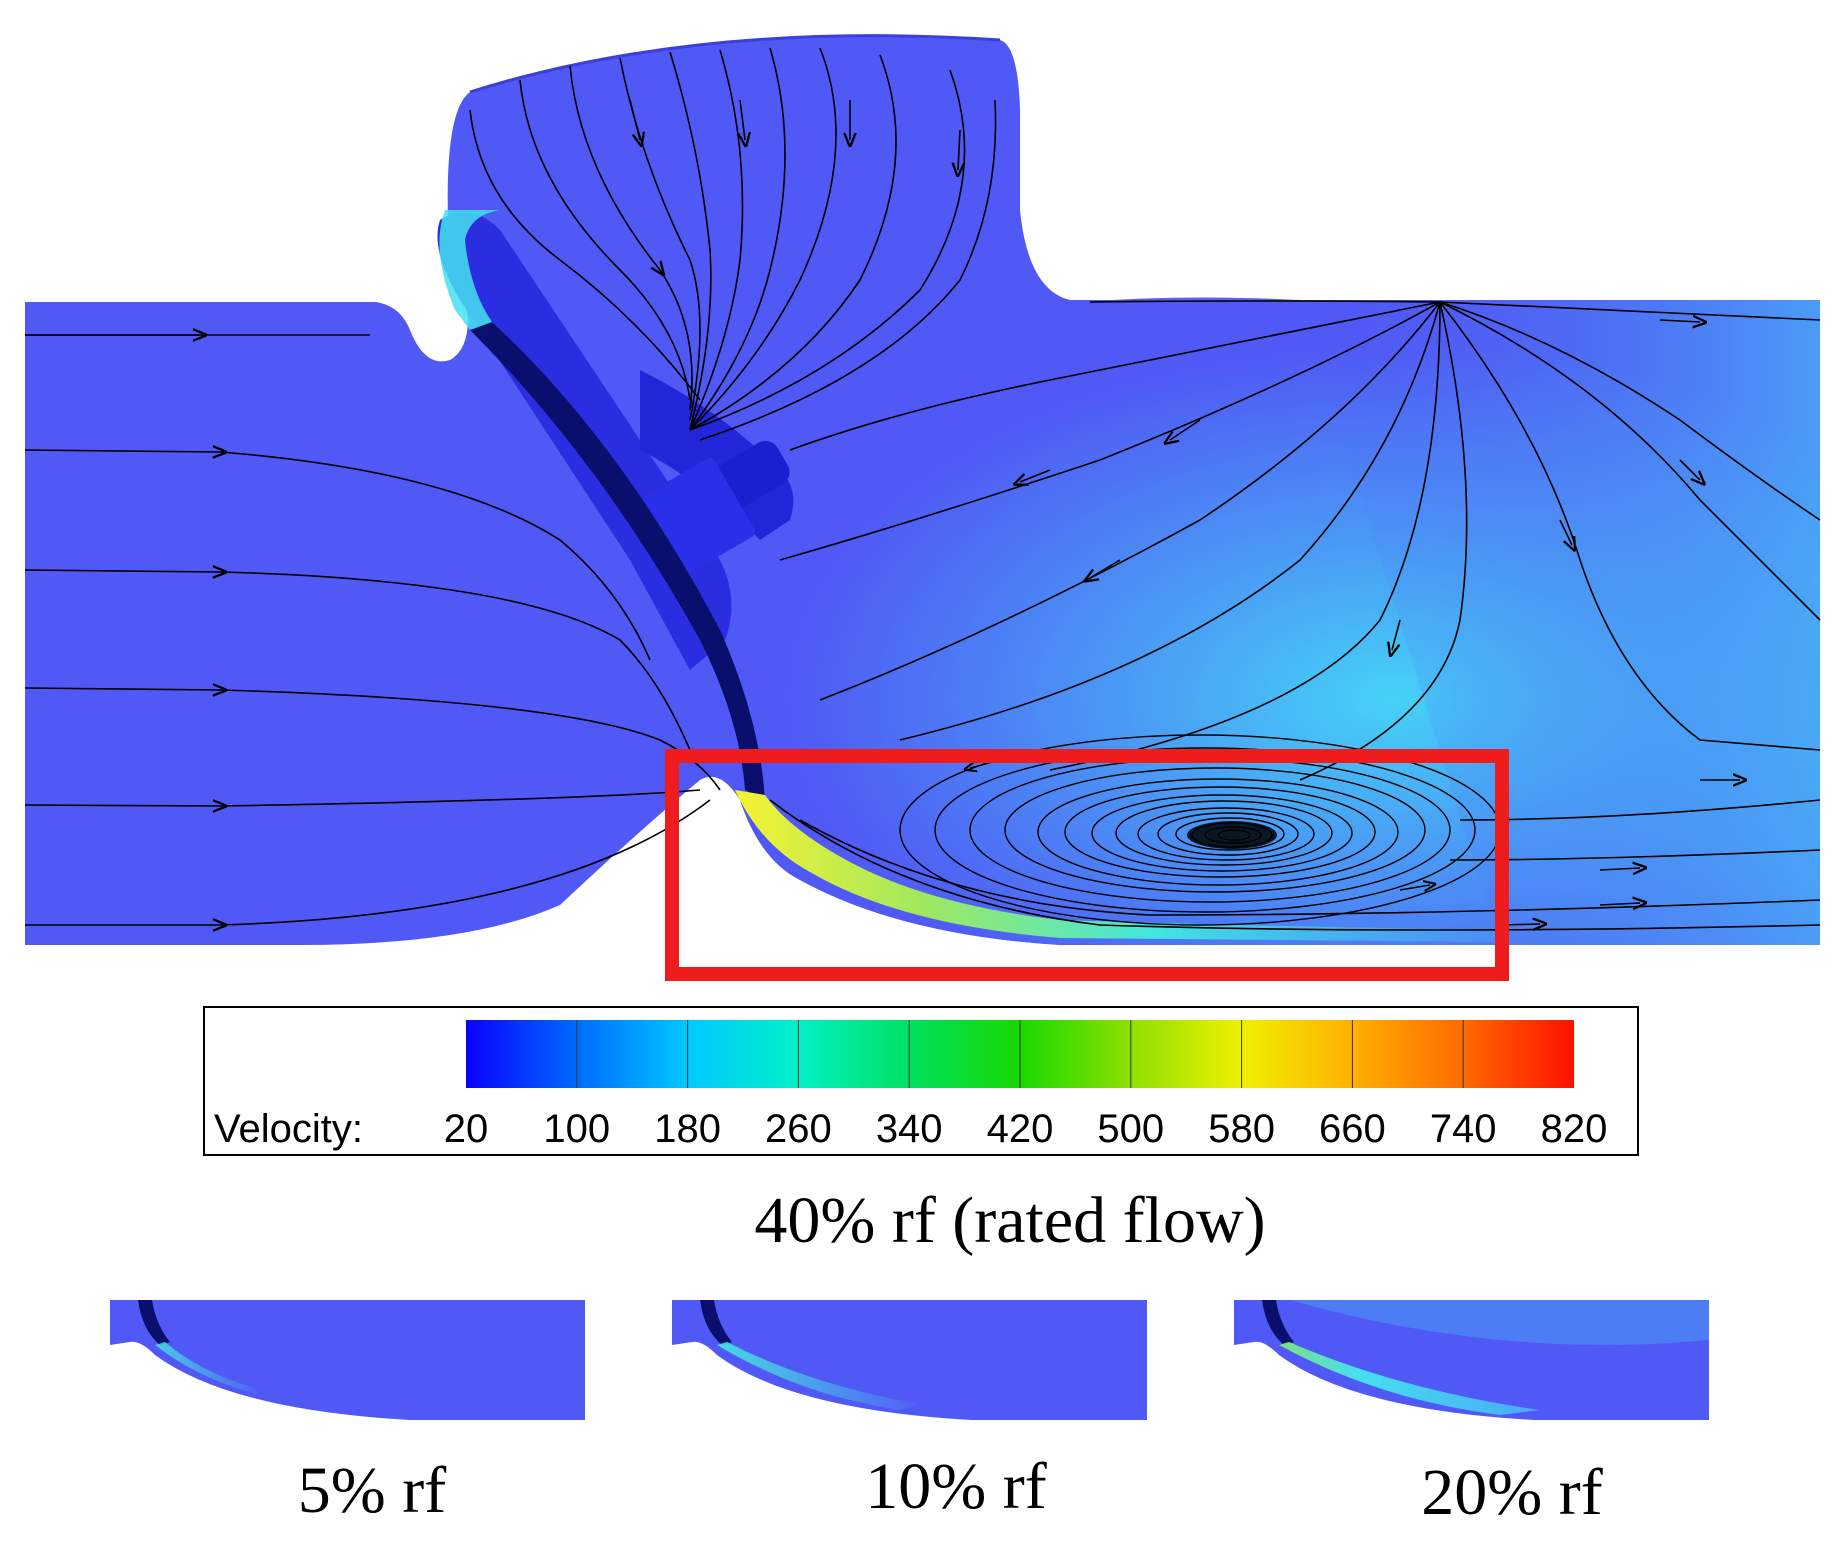 Image resolution: width=1848 pixels, height=1560 pixels. What do you see at coordinates (1009, 1220) in the screenshot?
I see `main-caption: 40% rf (rated flow)` at bounding box center [1009, 1220].